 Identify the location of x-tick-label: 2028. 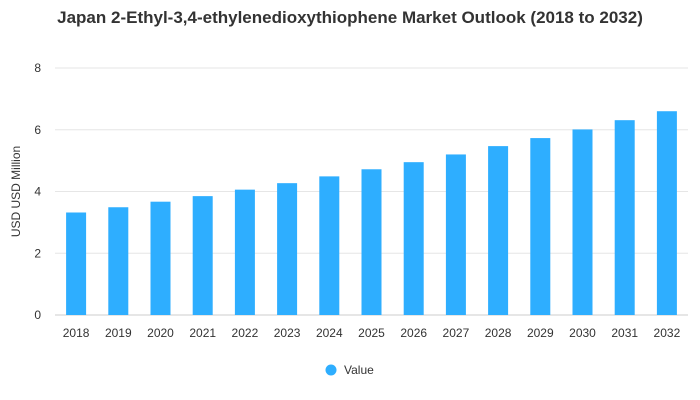
(498, 333).